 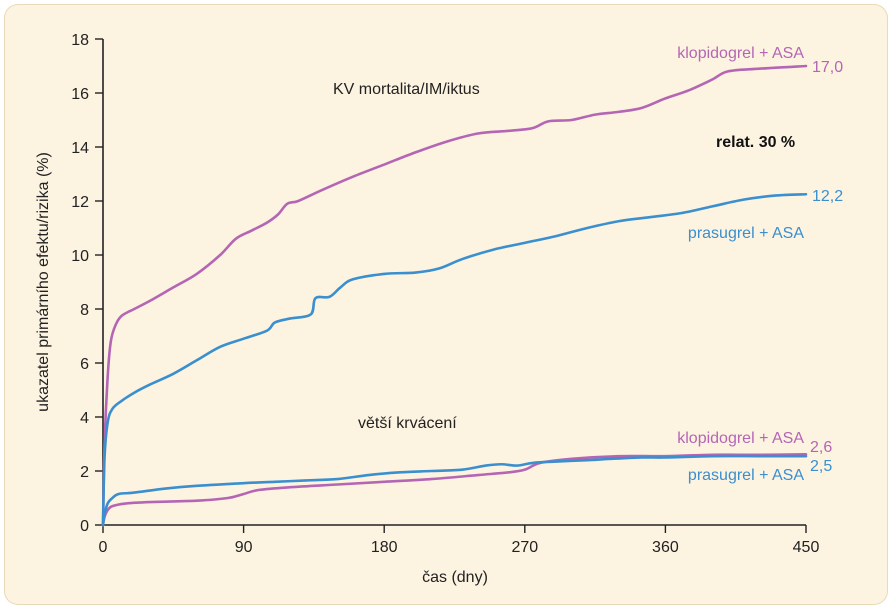 What do you see at coordinates (455, 577) in the screenshot?
I see `x-axis-title: čas (dny)` at bounding box center [455, 577].